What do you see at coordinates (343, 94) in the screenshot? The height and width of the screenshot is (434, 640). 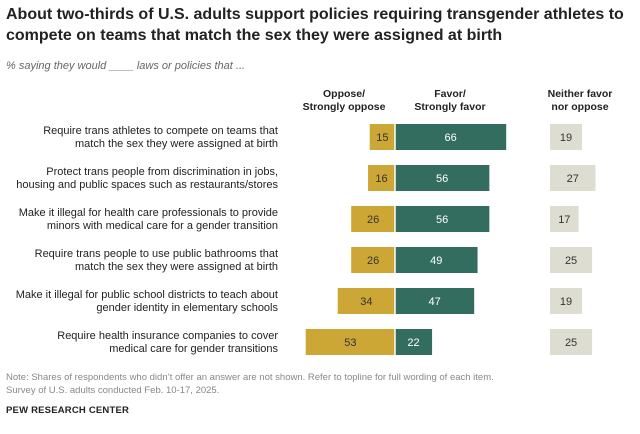 I see `header-oppose-line1: Oppose/` at bounding box center [343, 94].